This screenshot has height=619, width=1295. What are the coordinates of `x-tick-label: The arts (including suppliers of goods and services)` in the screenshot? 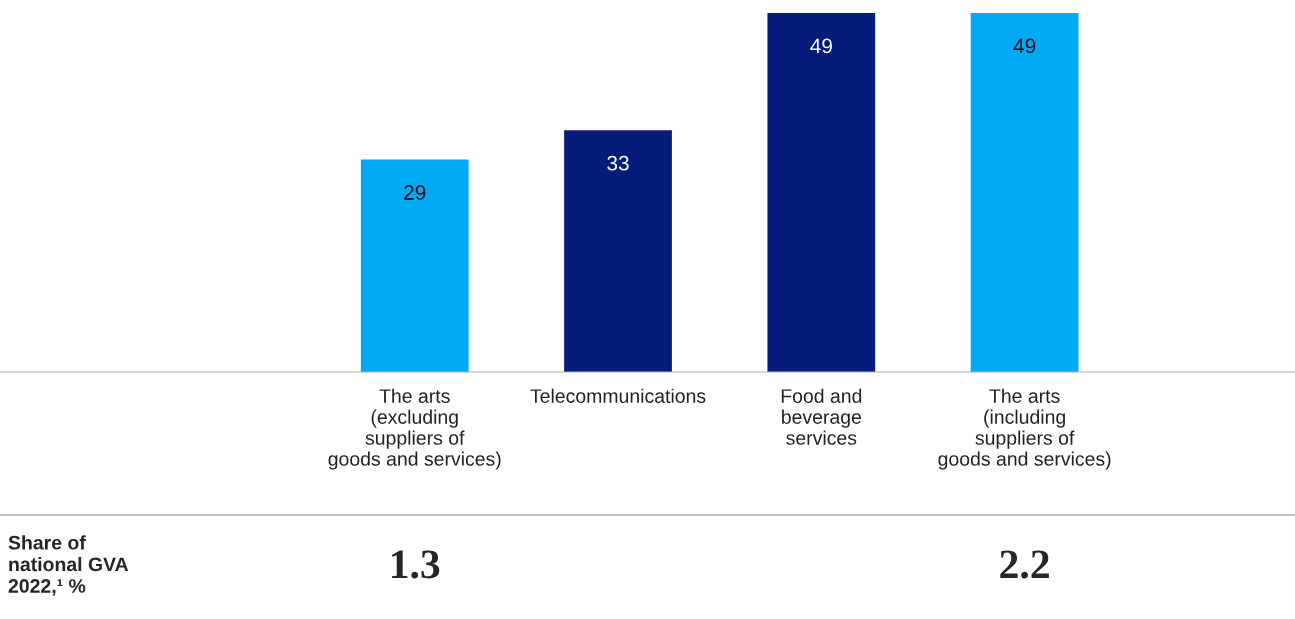 It's located at (1024, 429).